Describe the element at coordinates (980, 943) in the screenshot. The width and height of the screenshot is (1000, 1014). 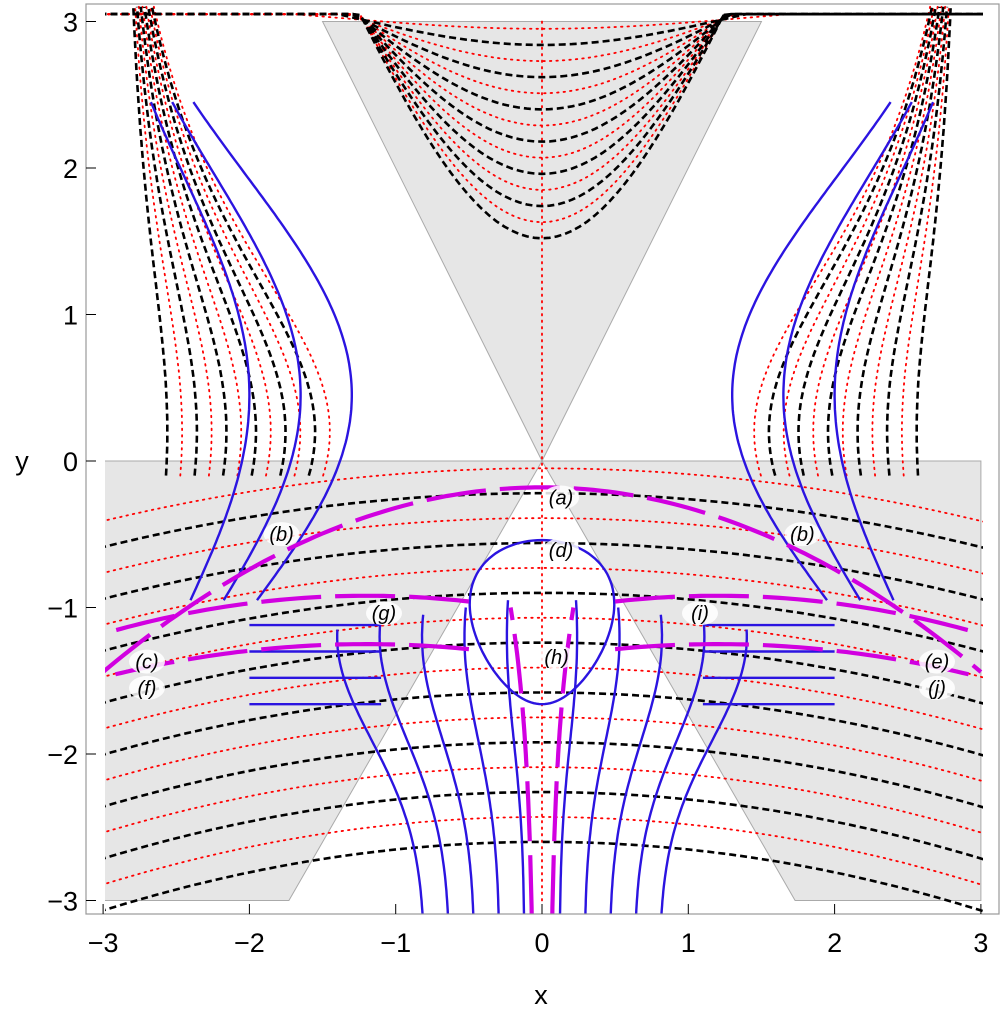
I see `x-tick-label: 3` at that location.